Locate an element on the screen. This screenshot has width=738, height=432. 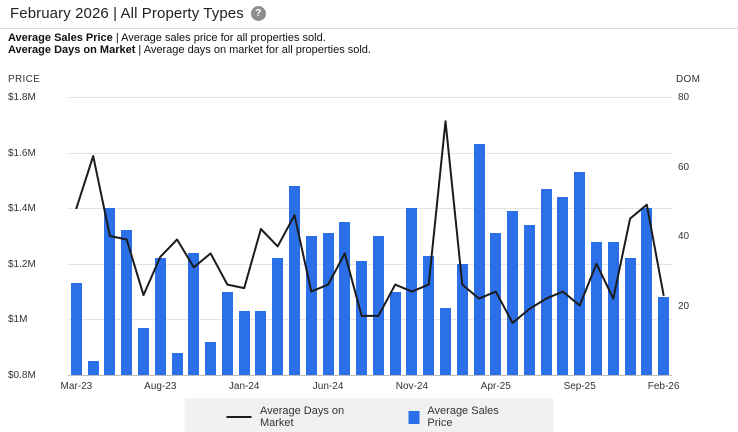
header-divider is located at coordinates (369, 28).